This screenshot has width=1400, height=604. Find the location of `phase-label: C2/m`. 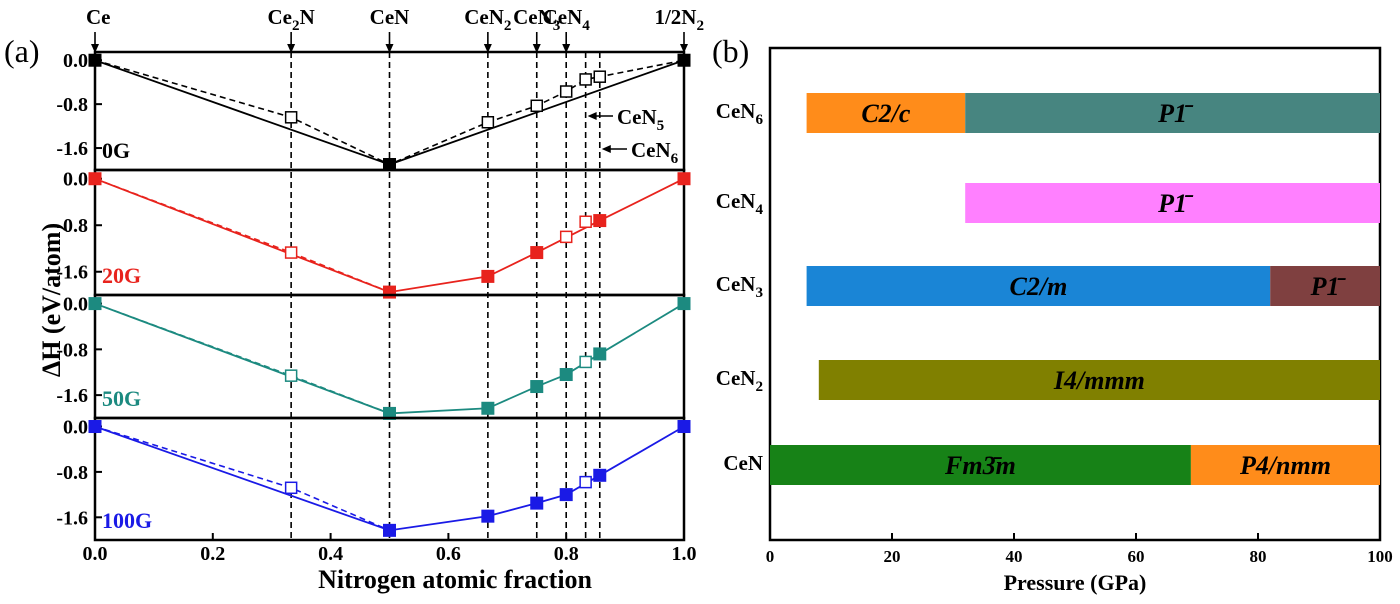

phase-label: C2/m is located at coordinates (1039, 286).